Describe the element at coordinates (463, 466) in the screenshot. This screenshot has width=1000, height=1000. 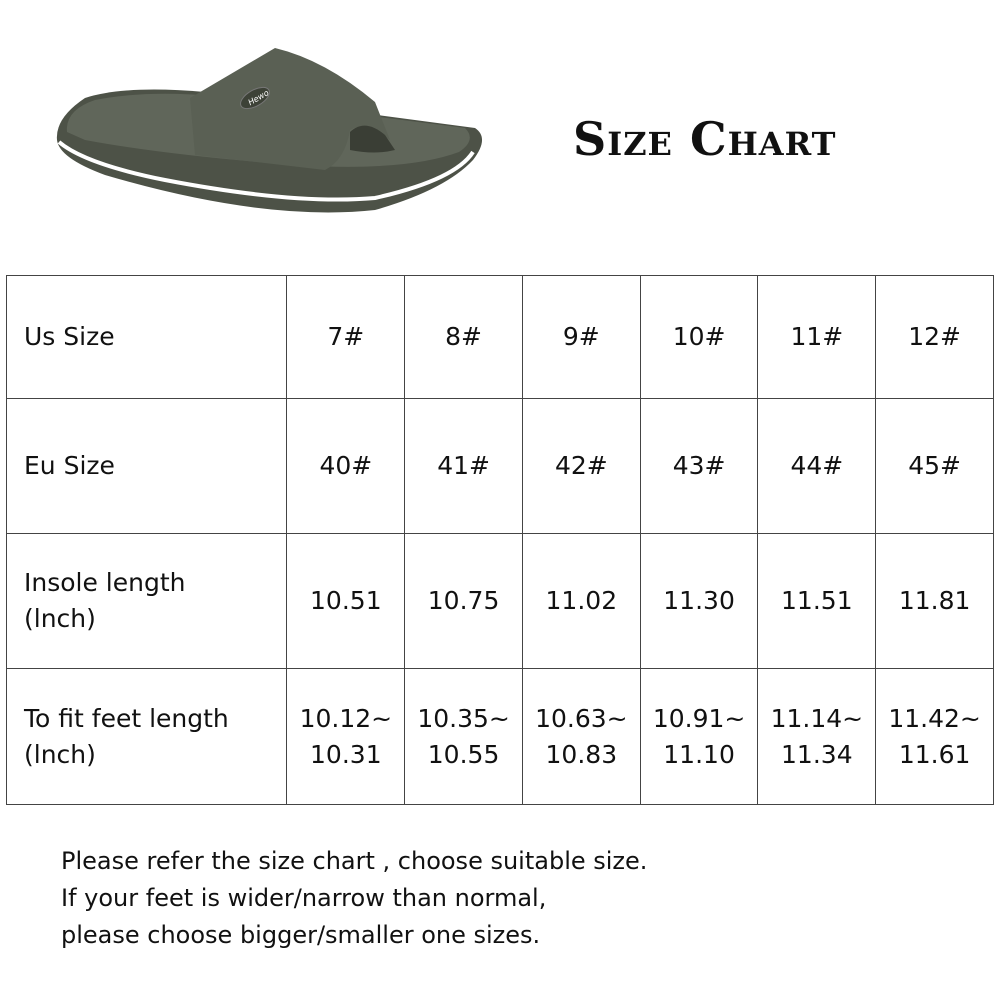
I see `table-cell: 41#` at that location.